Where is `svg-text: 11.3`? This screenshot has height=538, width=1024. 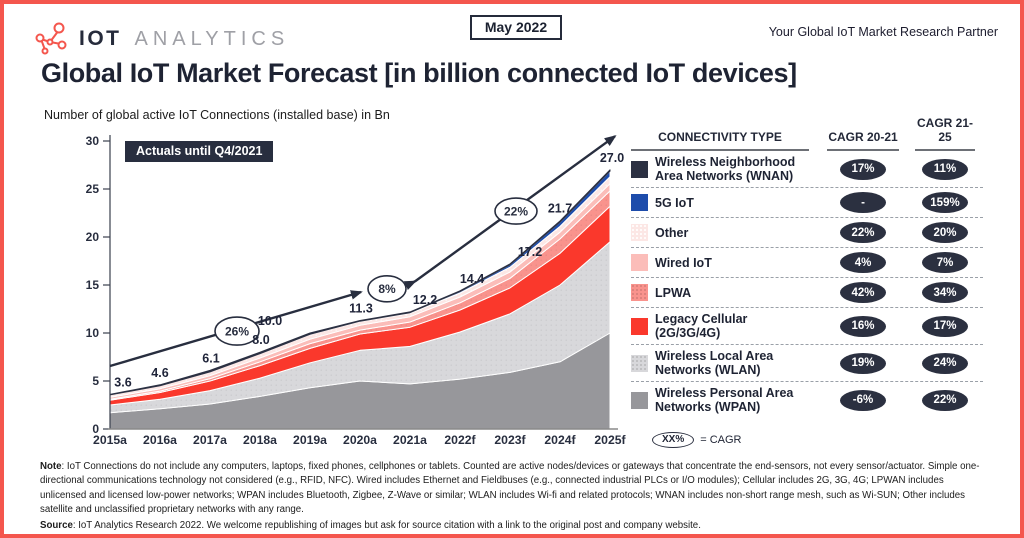
svg-text: 11.3 is located at coordinates (361, 309).